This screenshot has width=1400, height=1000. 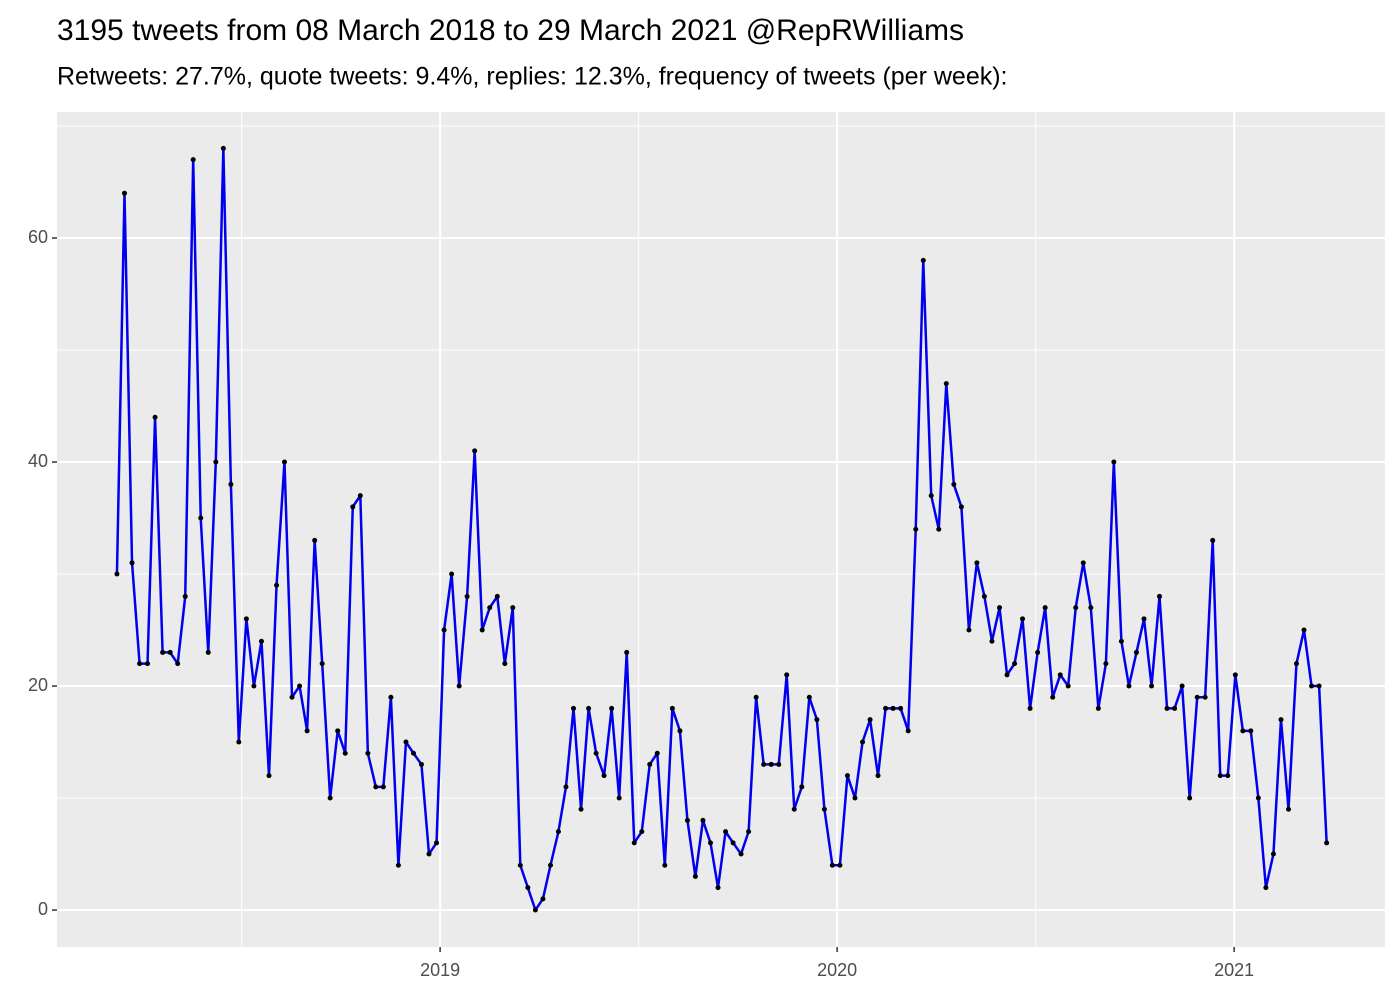 I want to click on x-tick-label: 2019, so click(x=440, y=970).